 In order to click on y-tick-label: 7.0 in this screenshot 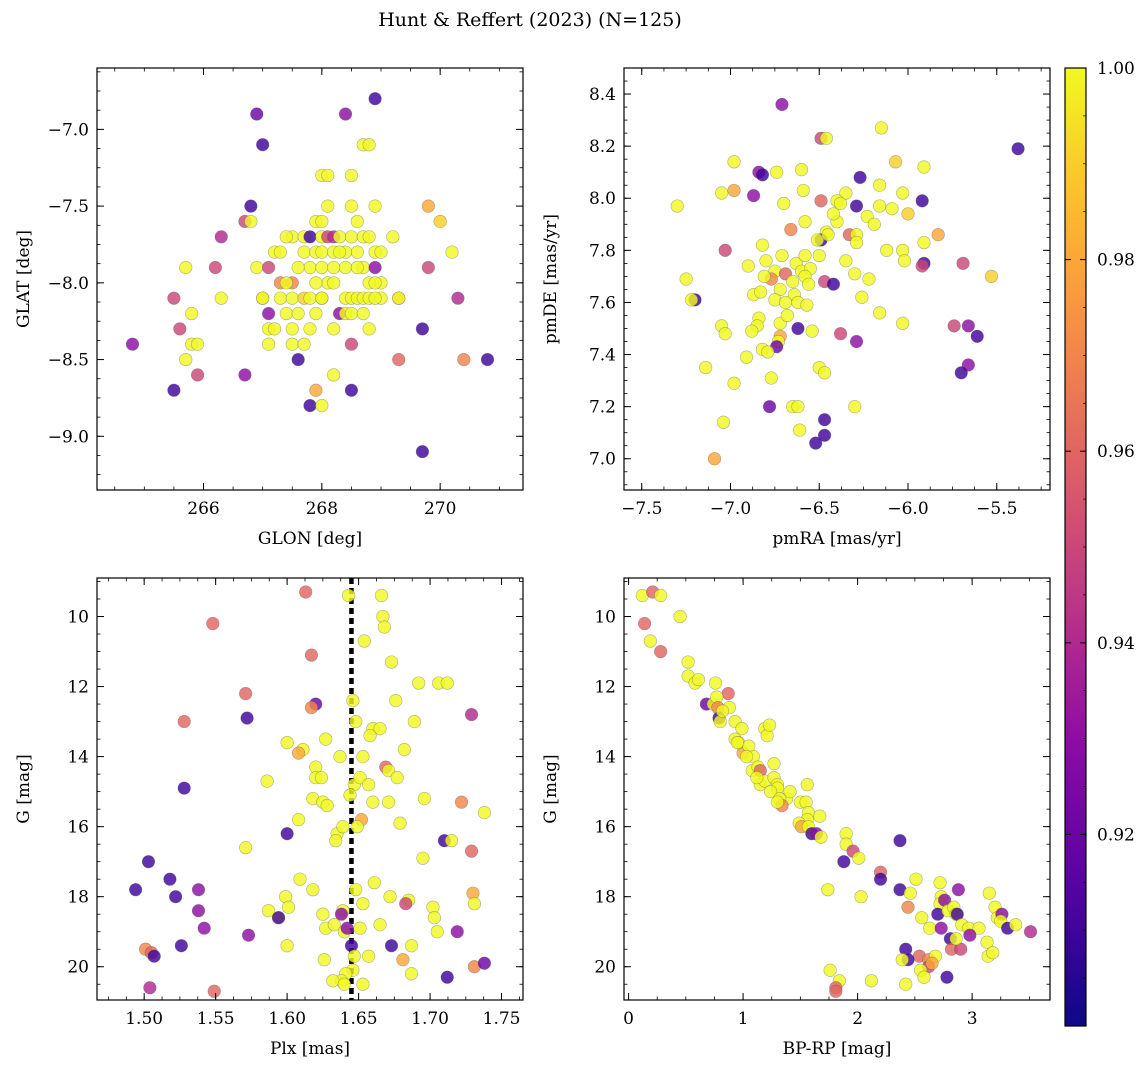, I will do `click(602, 460)`.